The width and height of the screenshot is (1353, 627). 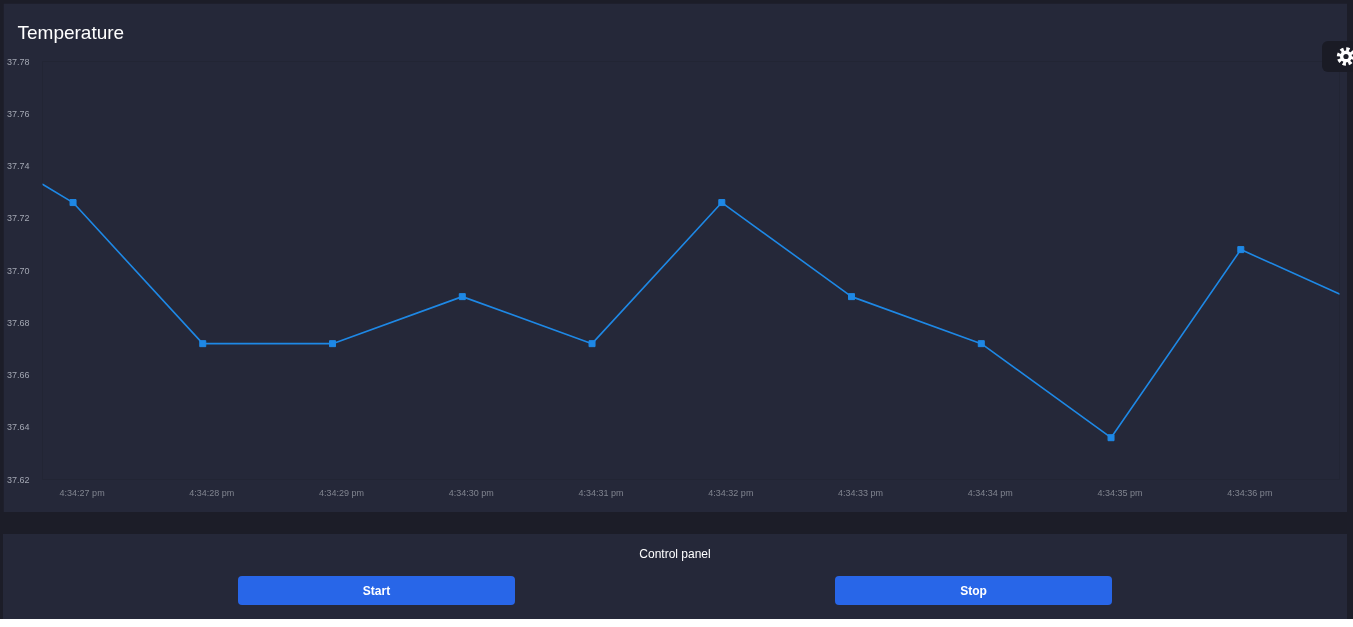 What do you see at coordinates (471, 492) in the screenshot?
I see `x-tick-label: 4:34:30 pm` at bounding box center [471, 492].